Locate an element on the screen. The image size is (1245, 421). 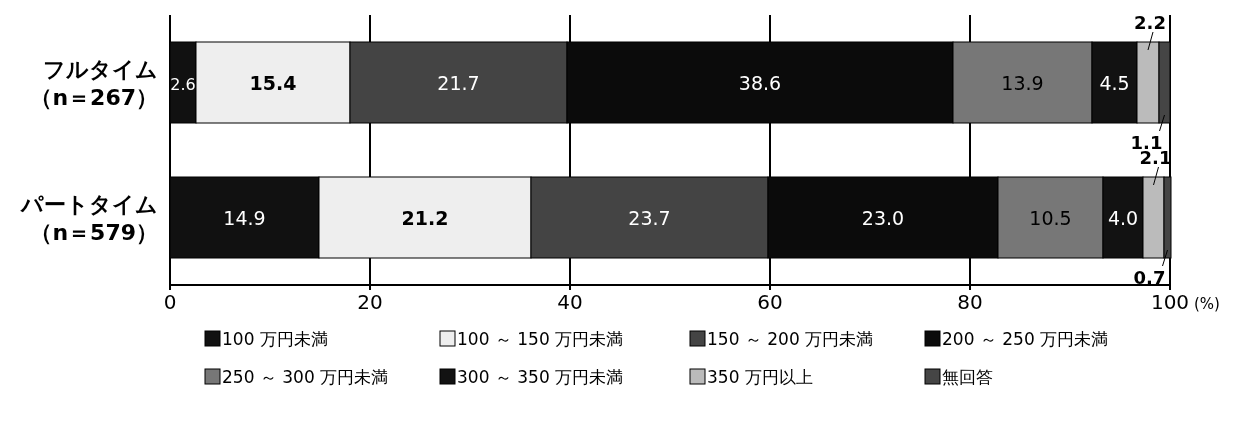
x-tick-label: 20 is located at coordinates (370, 302).